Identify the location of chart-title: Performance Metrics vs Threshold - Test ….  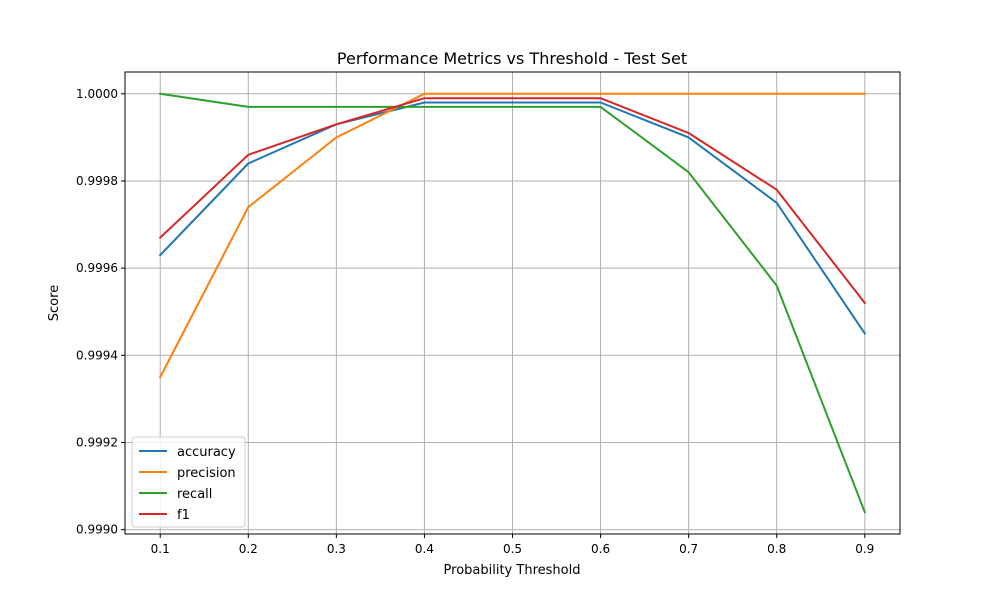
(512, 58).